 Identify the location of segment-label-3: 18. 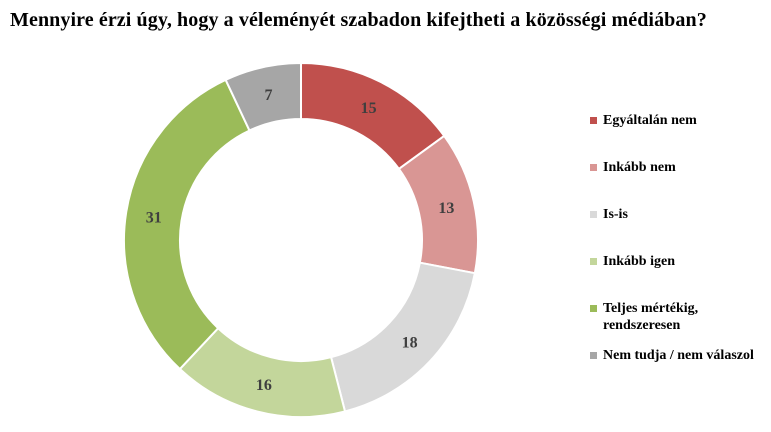
(410, 343).